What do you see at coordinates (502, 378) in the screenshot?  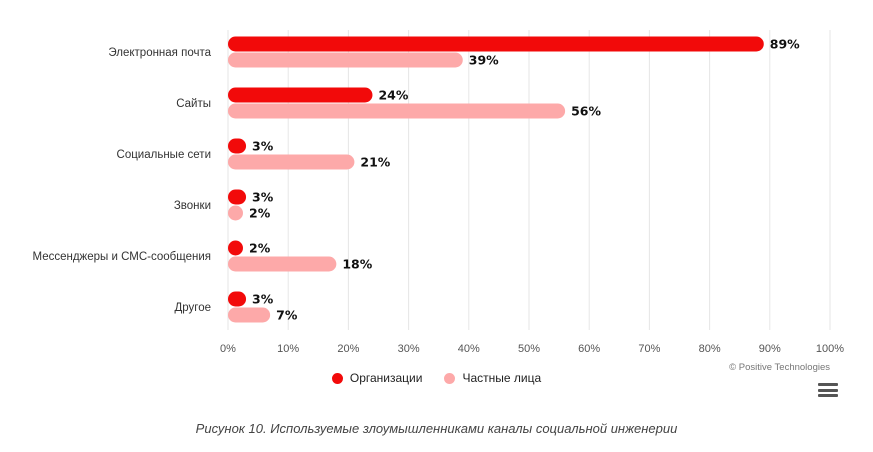 I see `legend-label-individuals: Частные лица` at bounding box center [502, 378].